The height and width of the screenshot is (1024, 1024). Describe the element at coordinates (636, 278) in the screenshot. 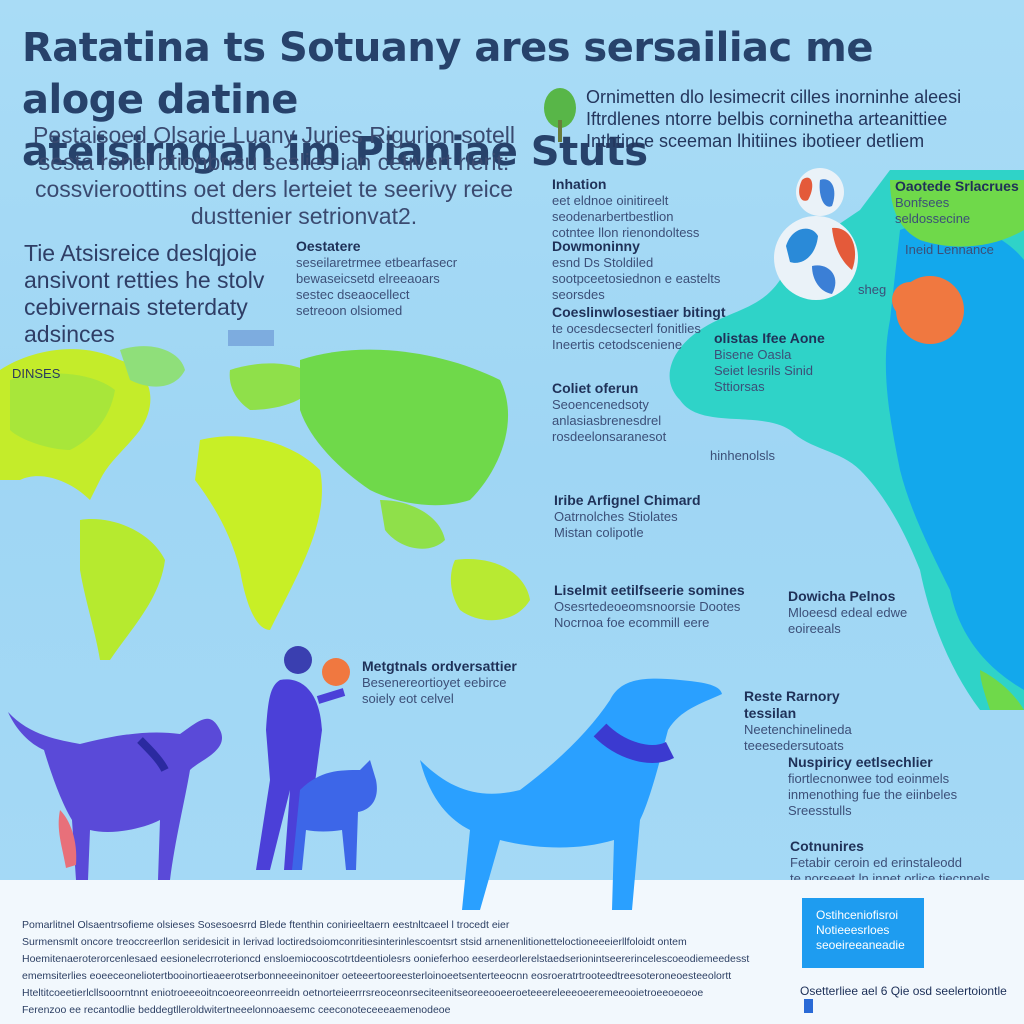

I see `middle-block-line: sootpceetosiednon e eastelts` at that location.